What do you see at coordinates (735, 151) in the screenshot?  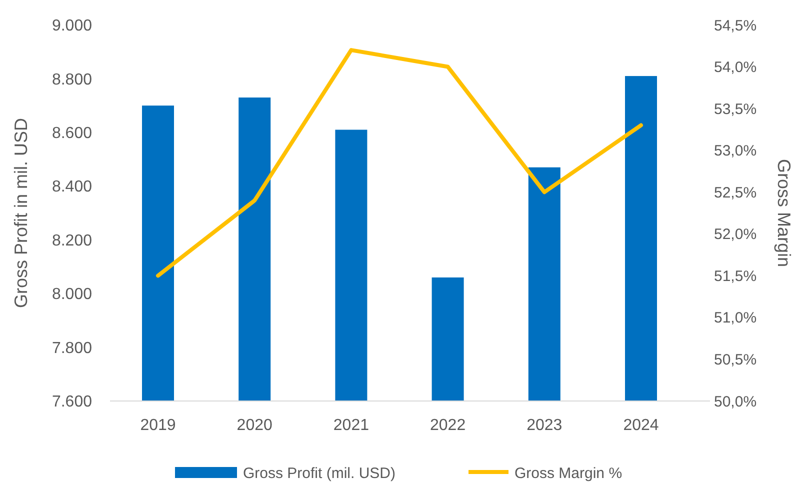 I see `y2-tick-label: 53,0%` at bounding box center [735, 151].